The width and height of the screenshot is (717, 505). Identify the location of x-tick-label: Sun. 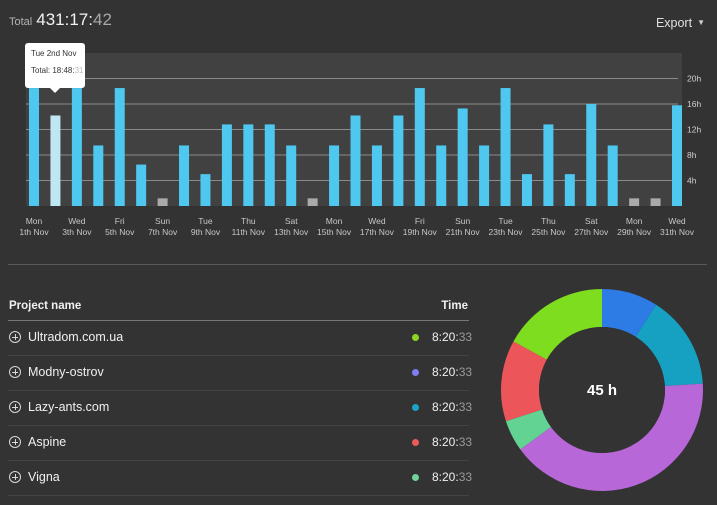
(462, 221).